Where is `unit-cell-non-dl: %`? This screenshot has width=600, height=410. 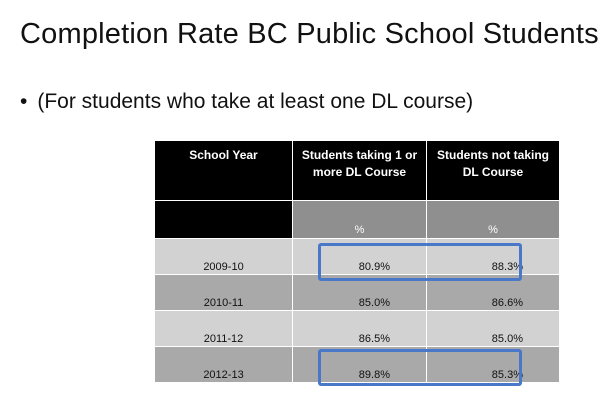
unit-cell-non-dl: % is located at coordinates (493, 219).